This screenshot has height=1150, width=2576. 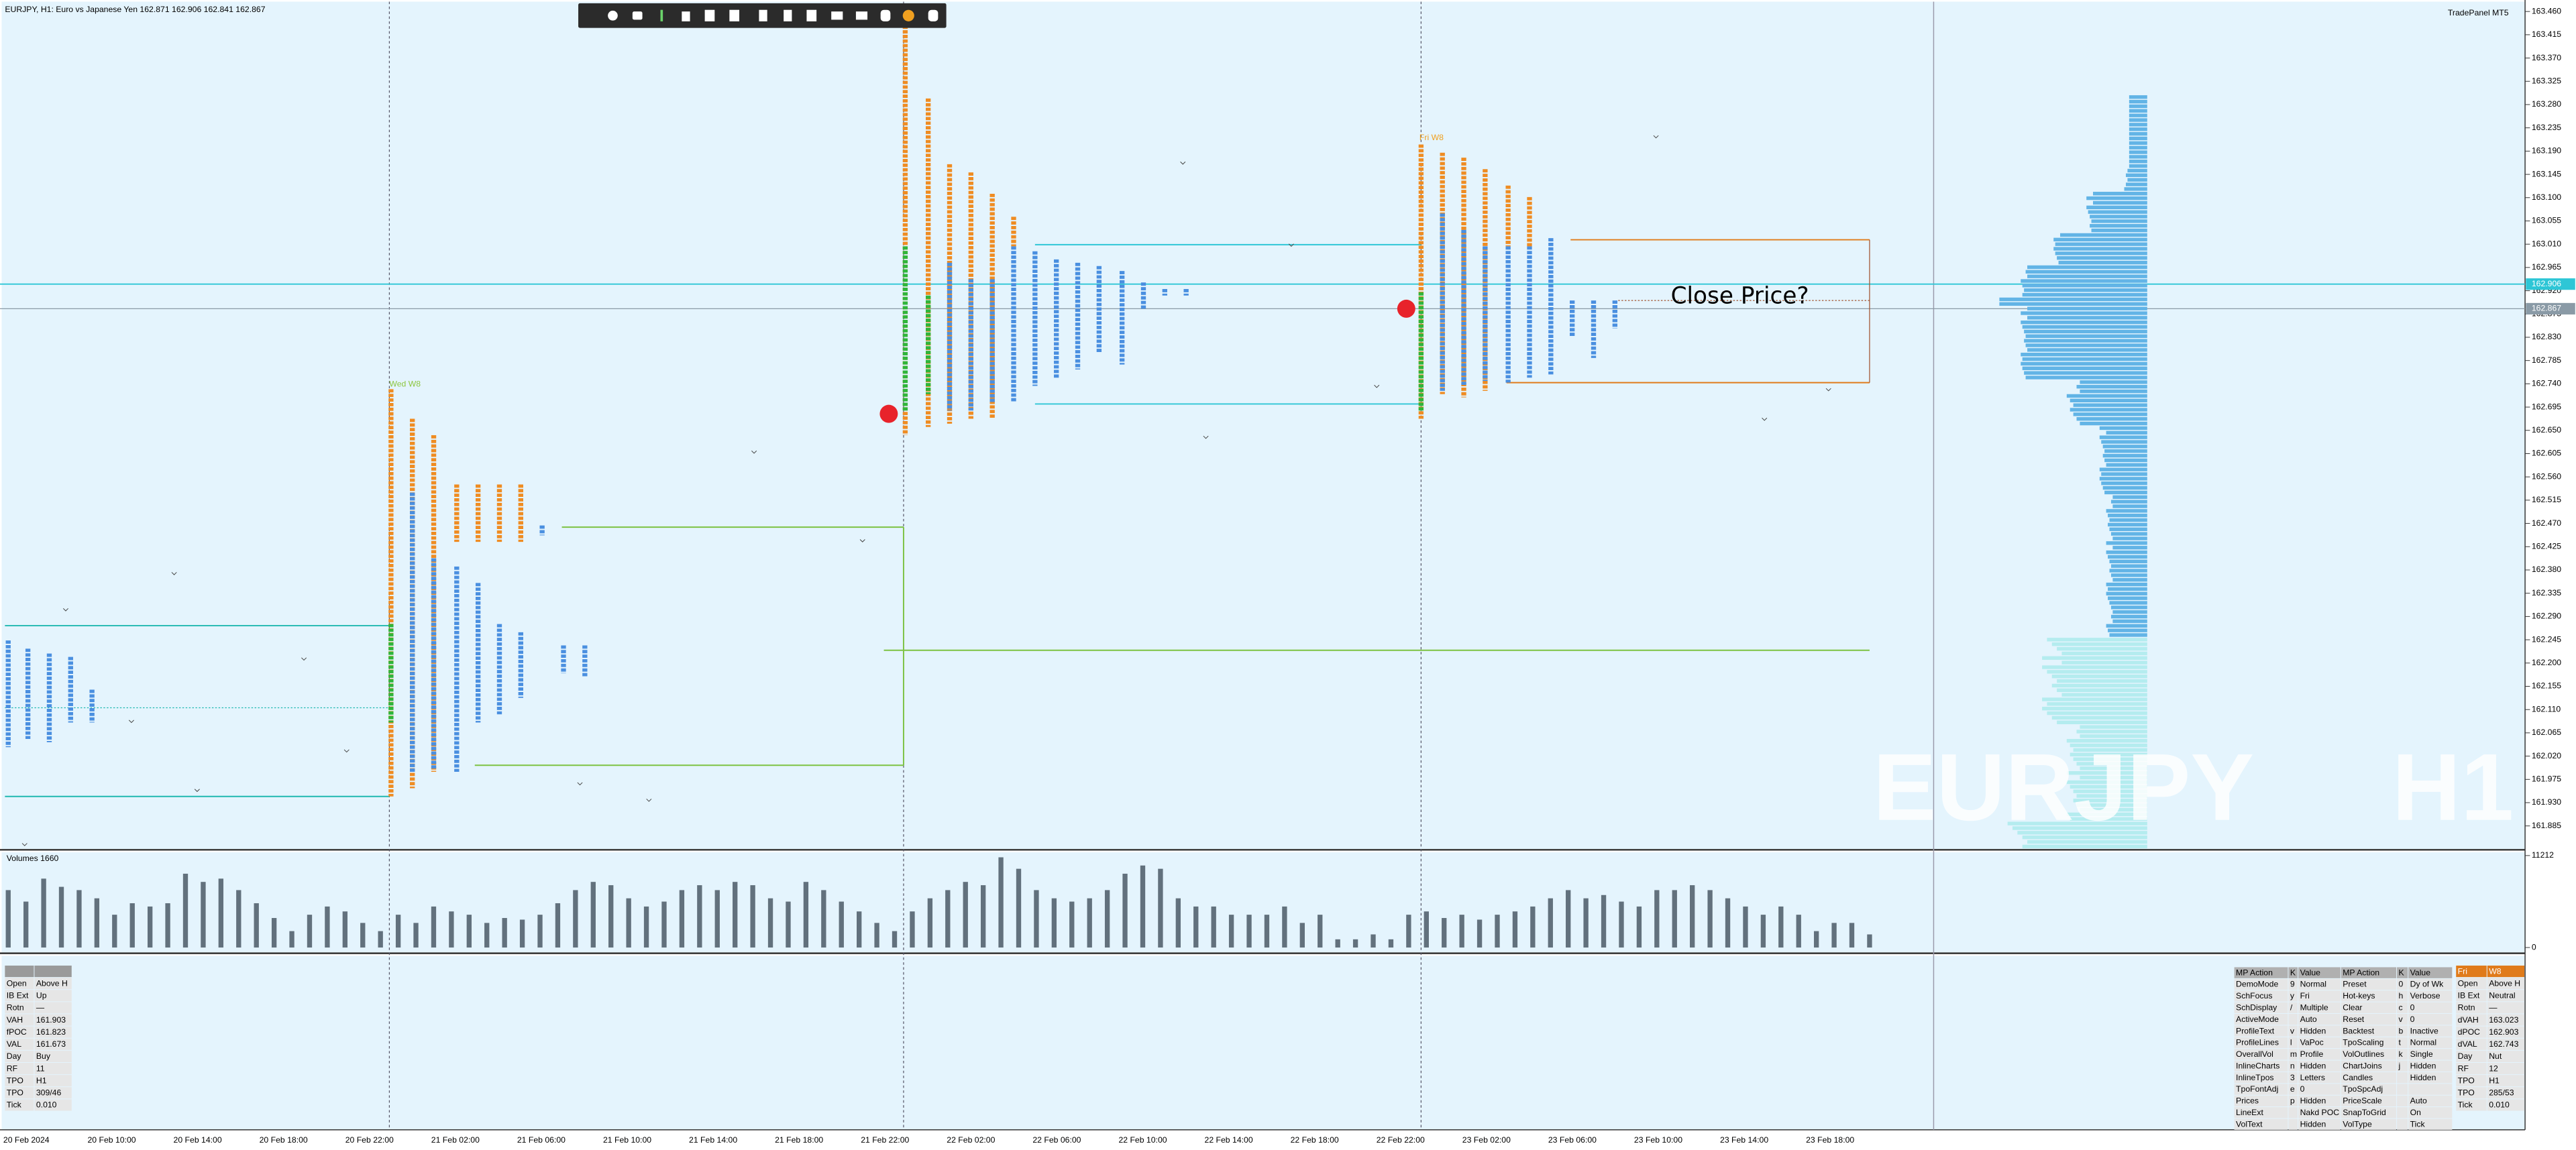 I want to click on info-icon, so click(x=661, y=15).